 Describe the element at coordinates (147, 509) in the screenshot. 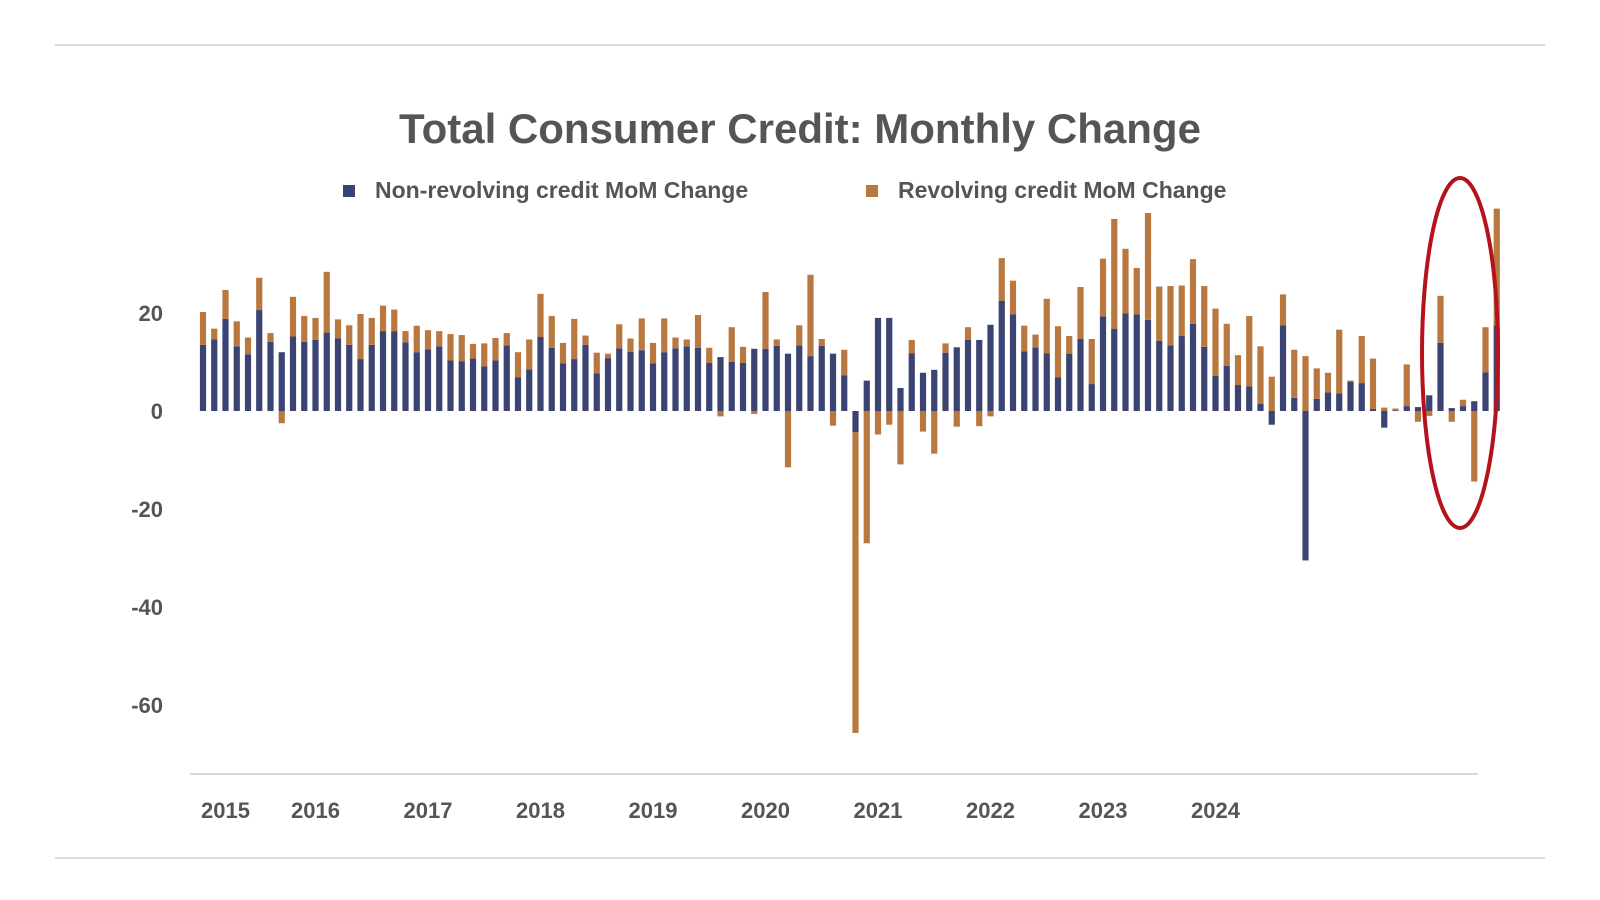

I see `y-axis-ticks: 20 0 -20 -40 -60` at that location.